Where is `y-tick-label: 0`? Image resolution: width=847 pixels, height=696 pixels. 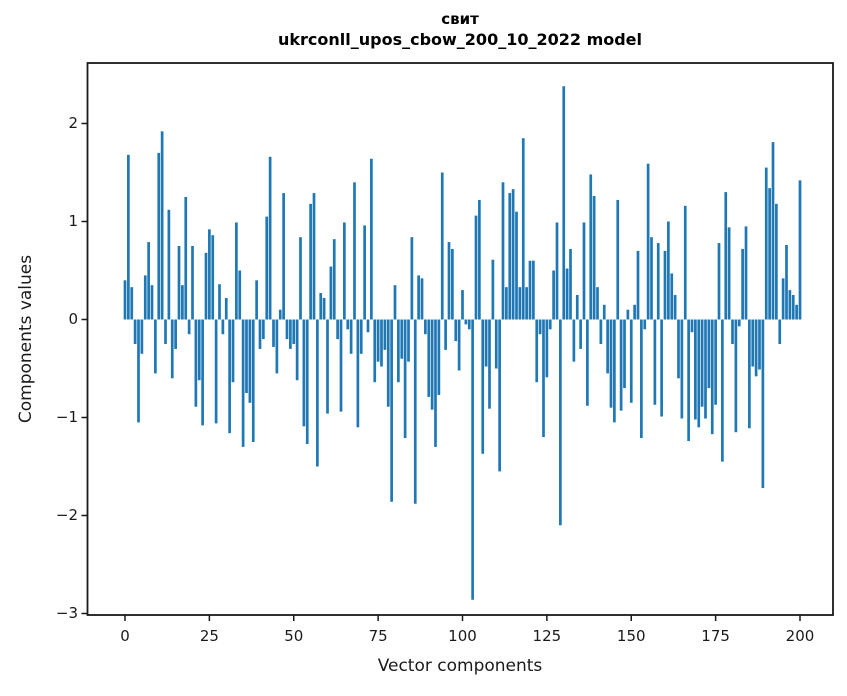 y-tick-label: 0 is located at coordinates (73, 318).